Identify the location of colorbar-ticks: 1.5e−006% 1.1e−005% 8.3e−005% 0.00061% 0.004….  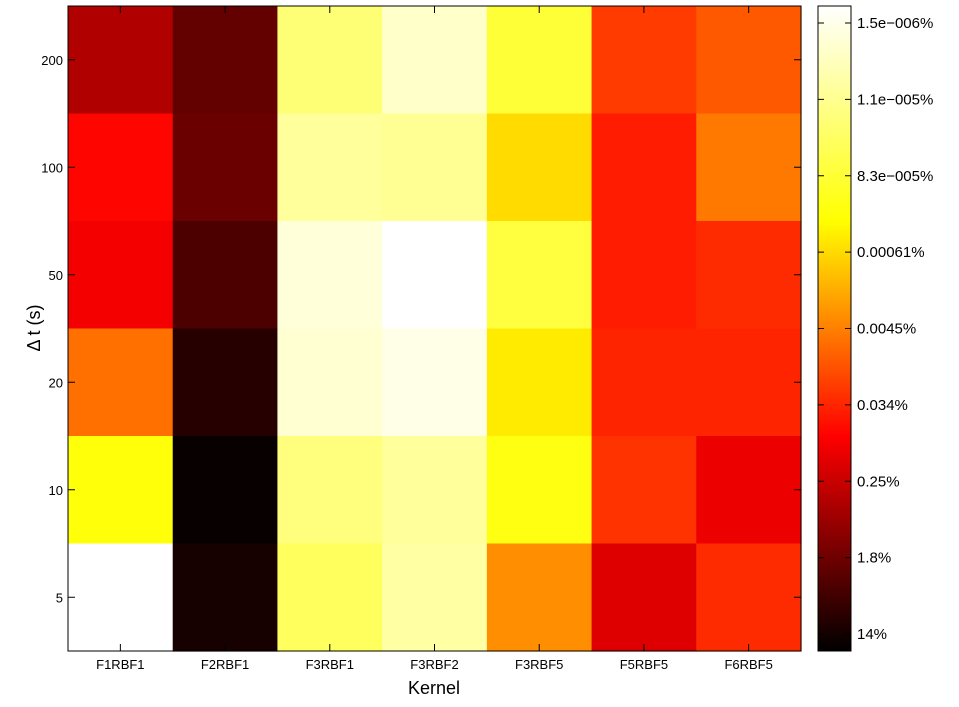
(875, 329).